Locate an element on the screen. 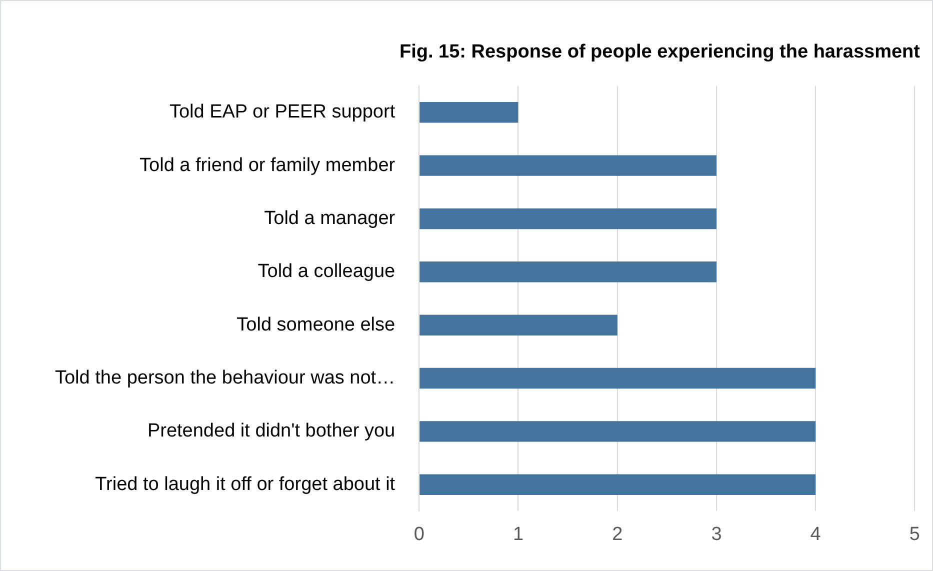 This screenshot has height=571, width=933. y-tick-label: Tried to laugh it off or forget about it is located at coordinates (245, 484).